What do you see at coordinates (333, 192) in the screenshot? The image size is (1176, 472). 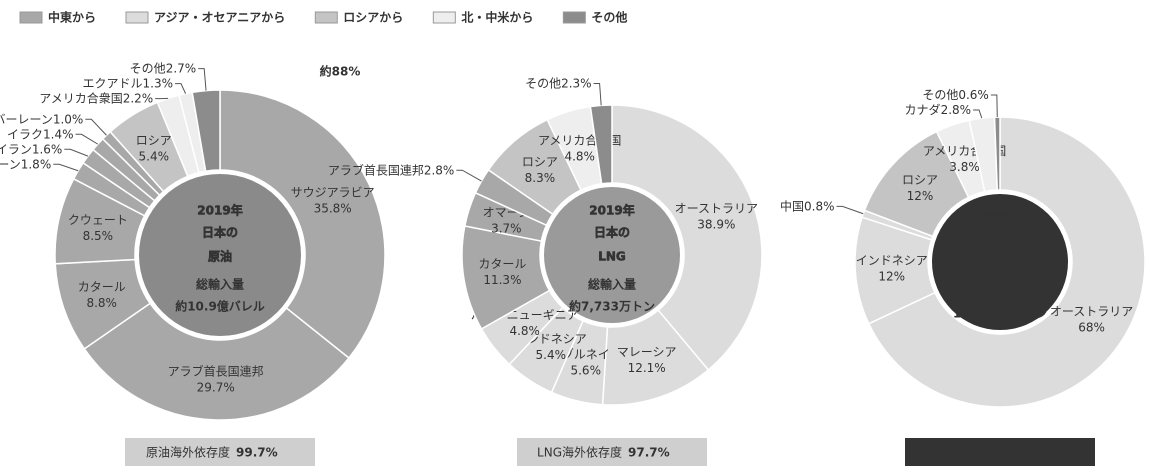 I see `slice-name: サウジアラビア` at bounding box center [333, 192].